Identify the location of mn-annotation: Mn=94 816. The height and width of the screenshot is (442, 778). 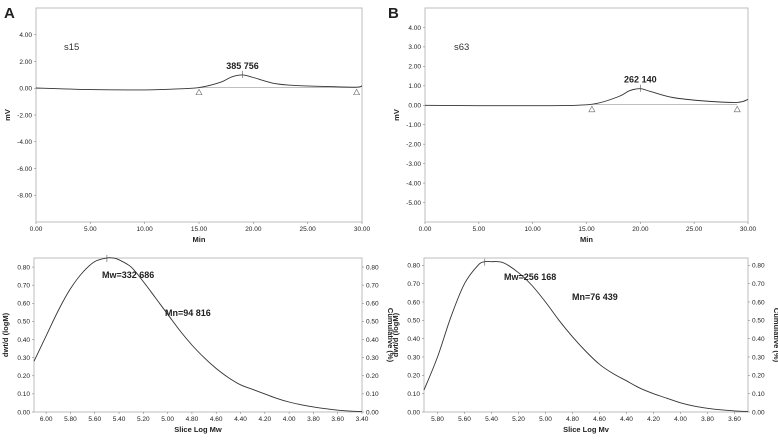
(188, 313).